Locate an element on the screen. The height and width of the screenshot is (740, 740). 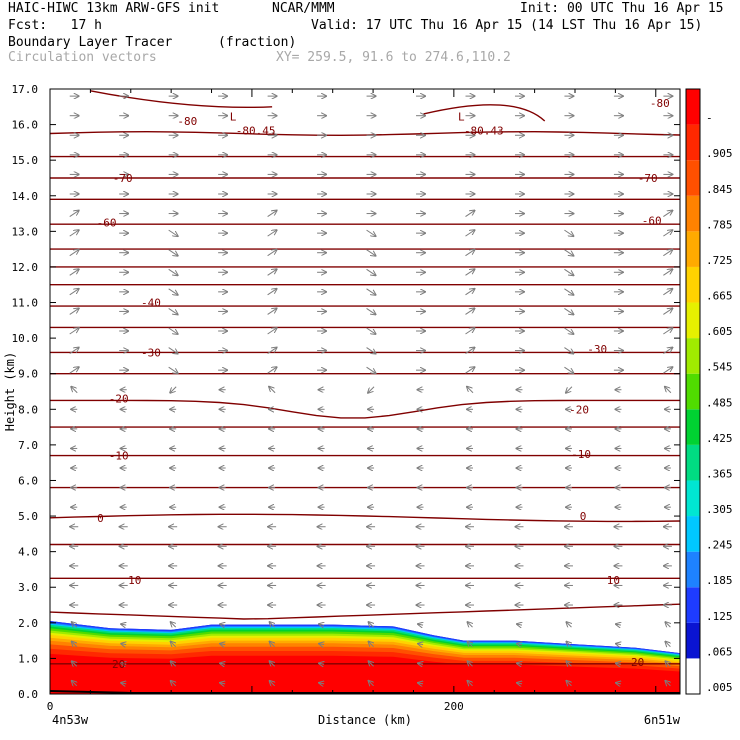
colorbar-label: .545 is located at coordinates (719, 367).